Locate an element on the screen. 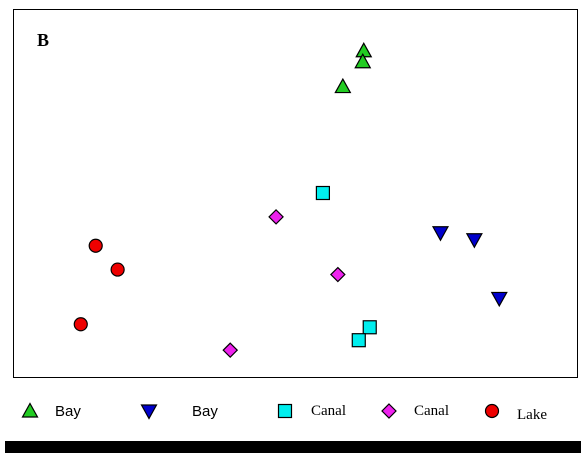  panel-label: B is located at coordinates (43, 40).